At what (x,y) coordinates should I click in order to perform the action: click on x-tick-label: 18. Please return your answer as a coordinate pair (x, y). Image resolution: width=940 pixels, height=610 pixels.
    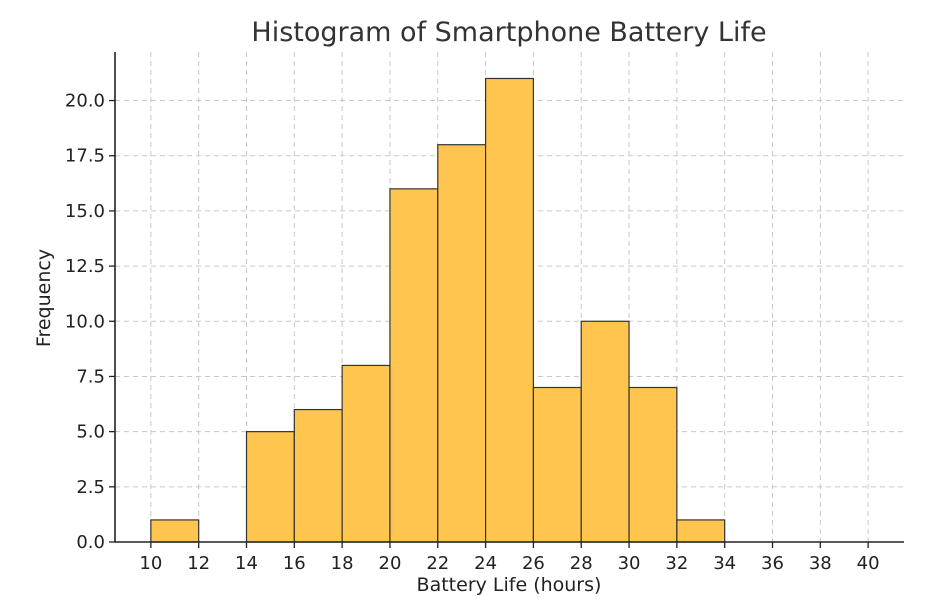
    Looking at the image, I should click on (342, 563).